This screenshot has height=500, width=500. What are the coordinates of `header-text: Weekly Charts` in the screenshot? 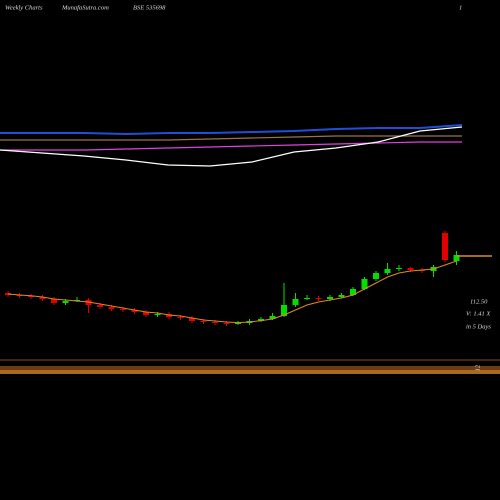 It's located at (24, 7).